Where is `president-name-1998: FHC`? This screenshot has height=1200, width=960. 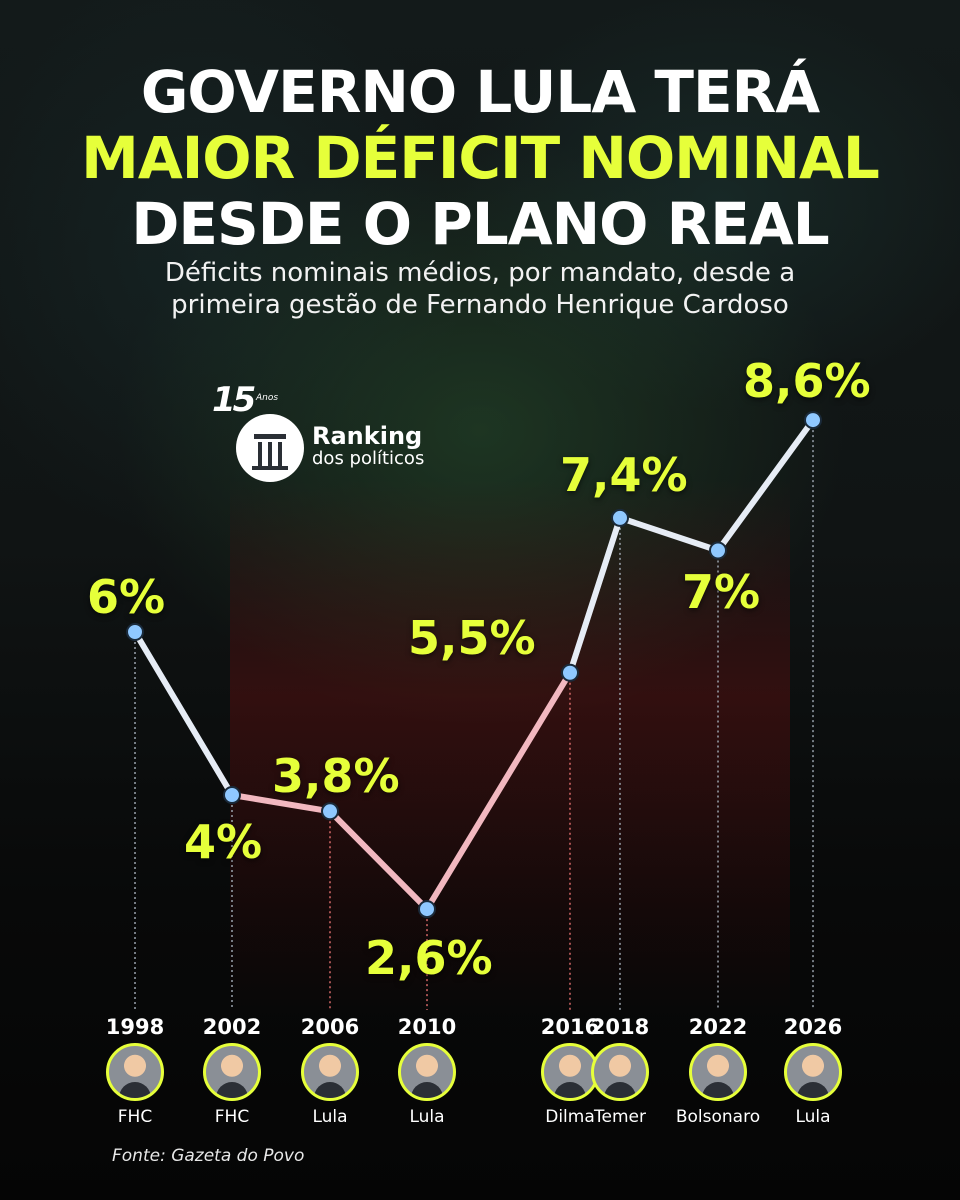 president-name-1998: FHC is located at coordinates (135, 1117).